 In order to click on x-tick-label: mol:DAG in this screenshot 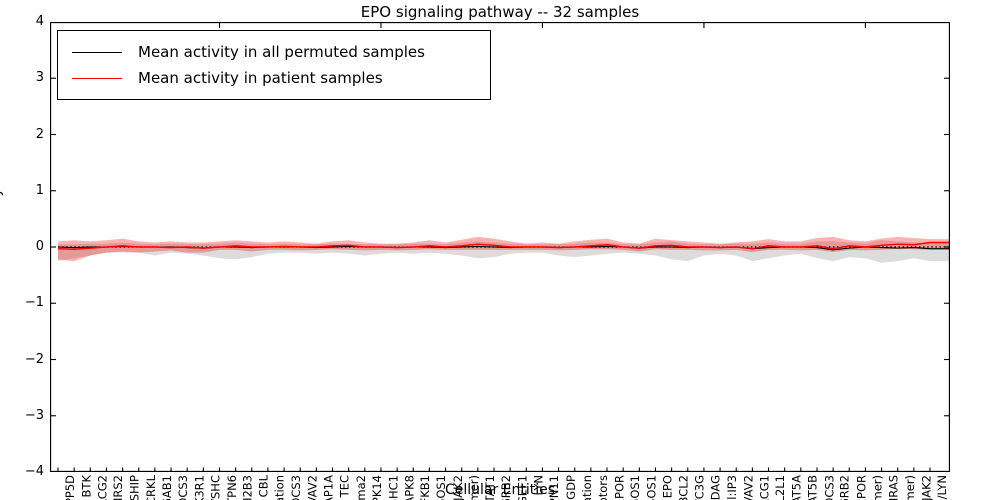, I will do `click(716, 487)`.